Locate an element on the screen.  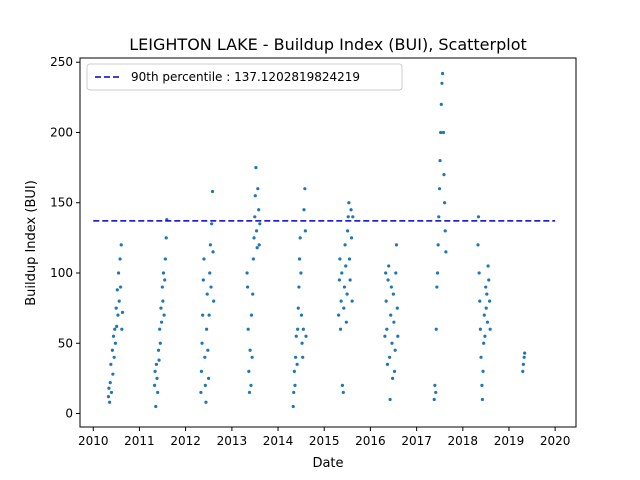
x-tick-label: 2017 is located at coordinates (416, 441).